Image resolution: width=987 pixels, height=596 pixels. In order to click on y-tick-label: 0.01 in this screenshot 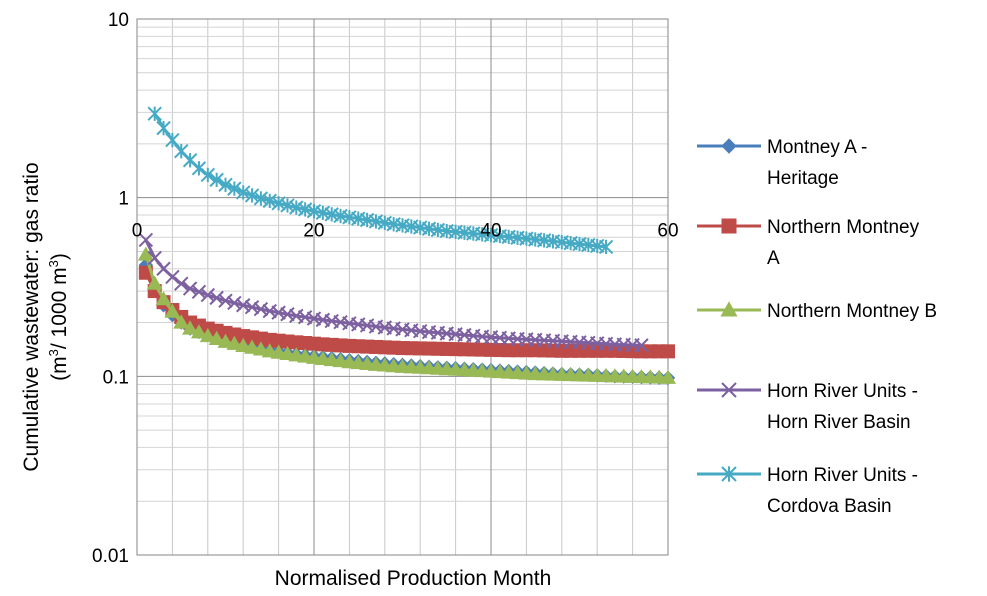, I will do `click(110, 556)`.